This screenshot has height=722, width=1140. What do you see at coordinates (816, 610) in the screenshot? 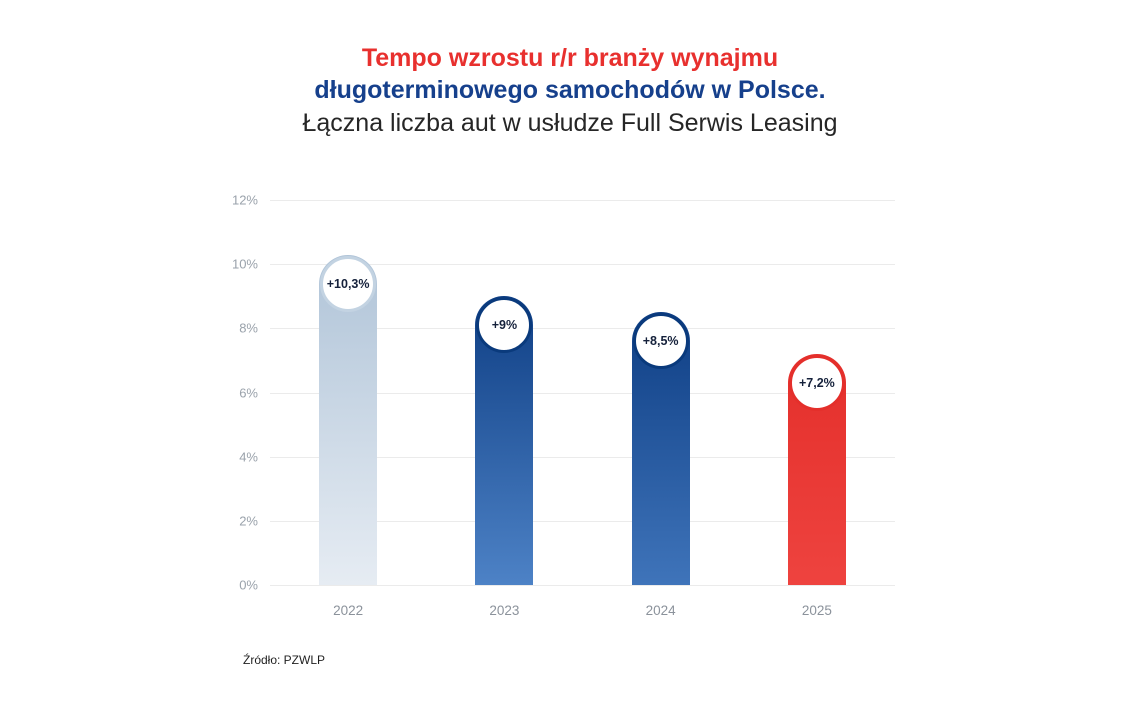
I see `x-axis-label-2025: 2025` at bounding box center [816, 610].